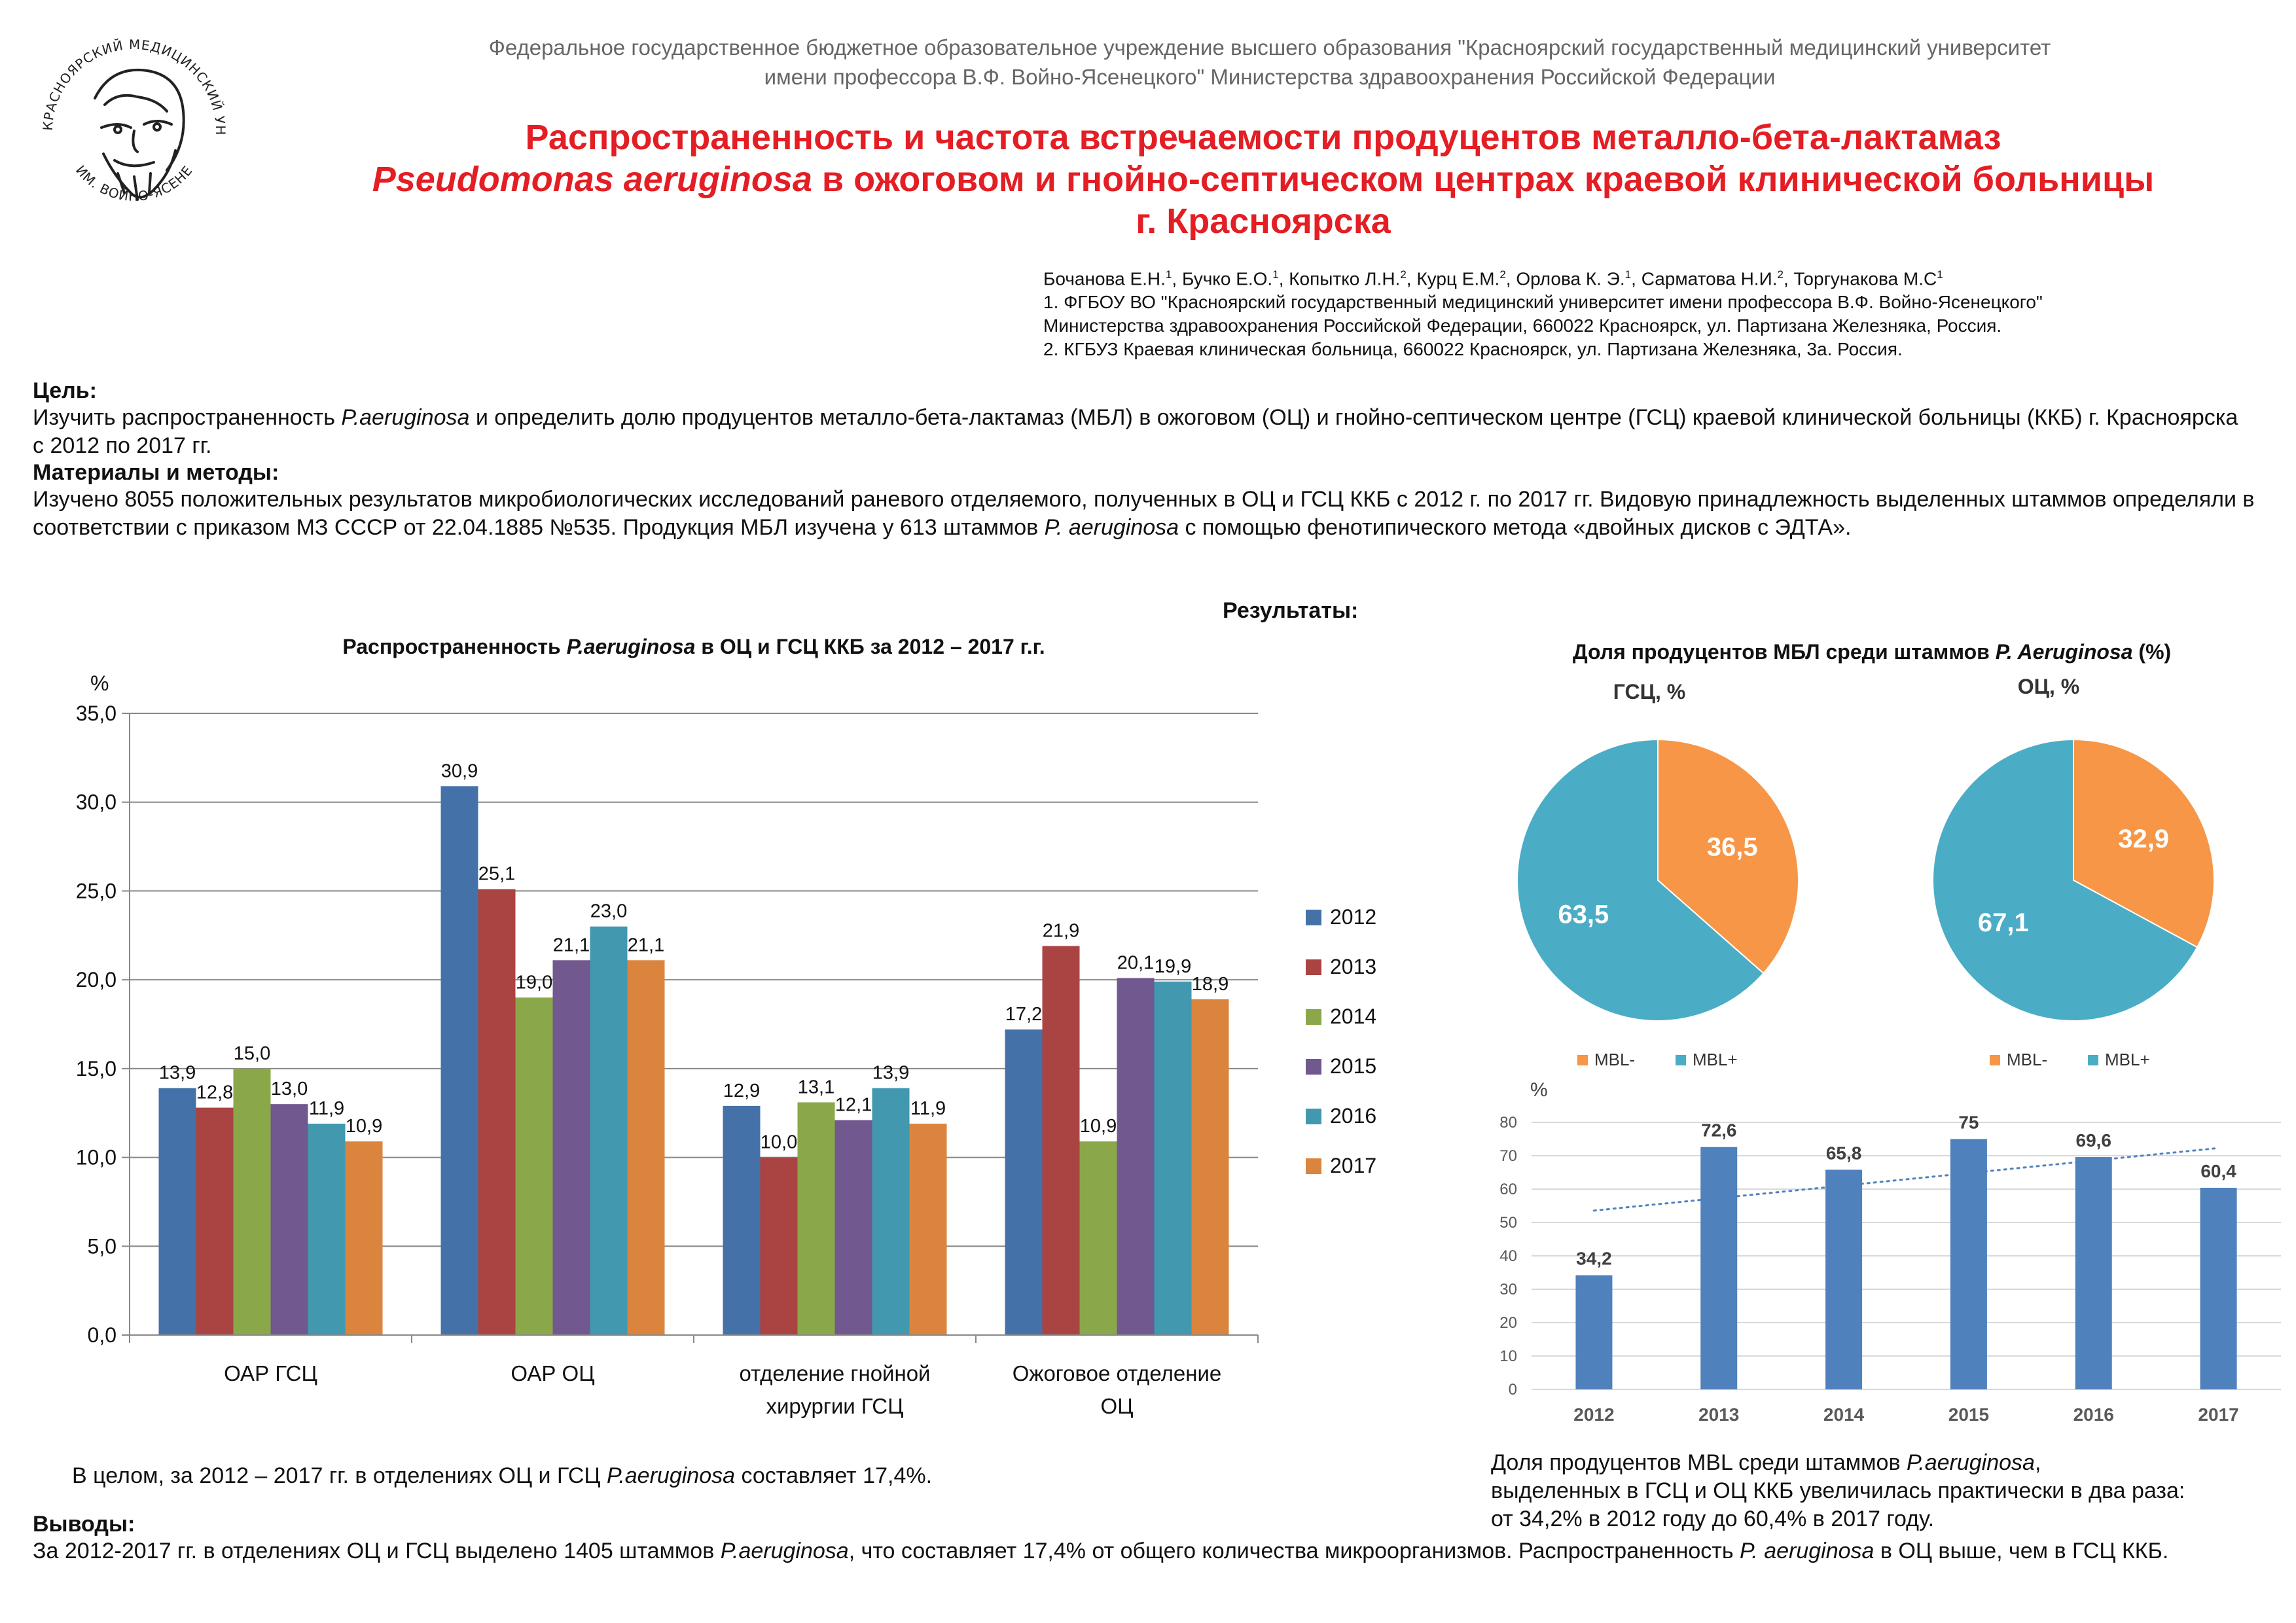 The height and width of the screenshot is (1623, 2296). Describe the element at coordinates (1594, 1332) in the screenshot. I see `trend-bar-2012` at that location.